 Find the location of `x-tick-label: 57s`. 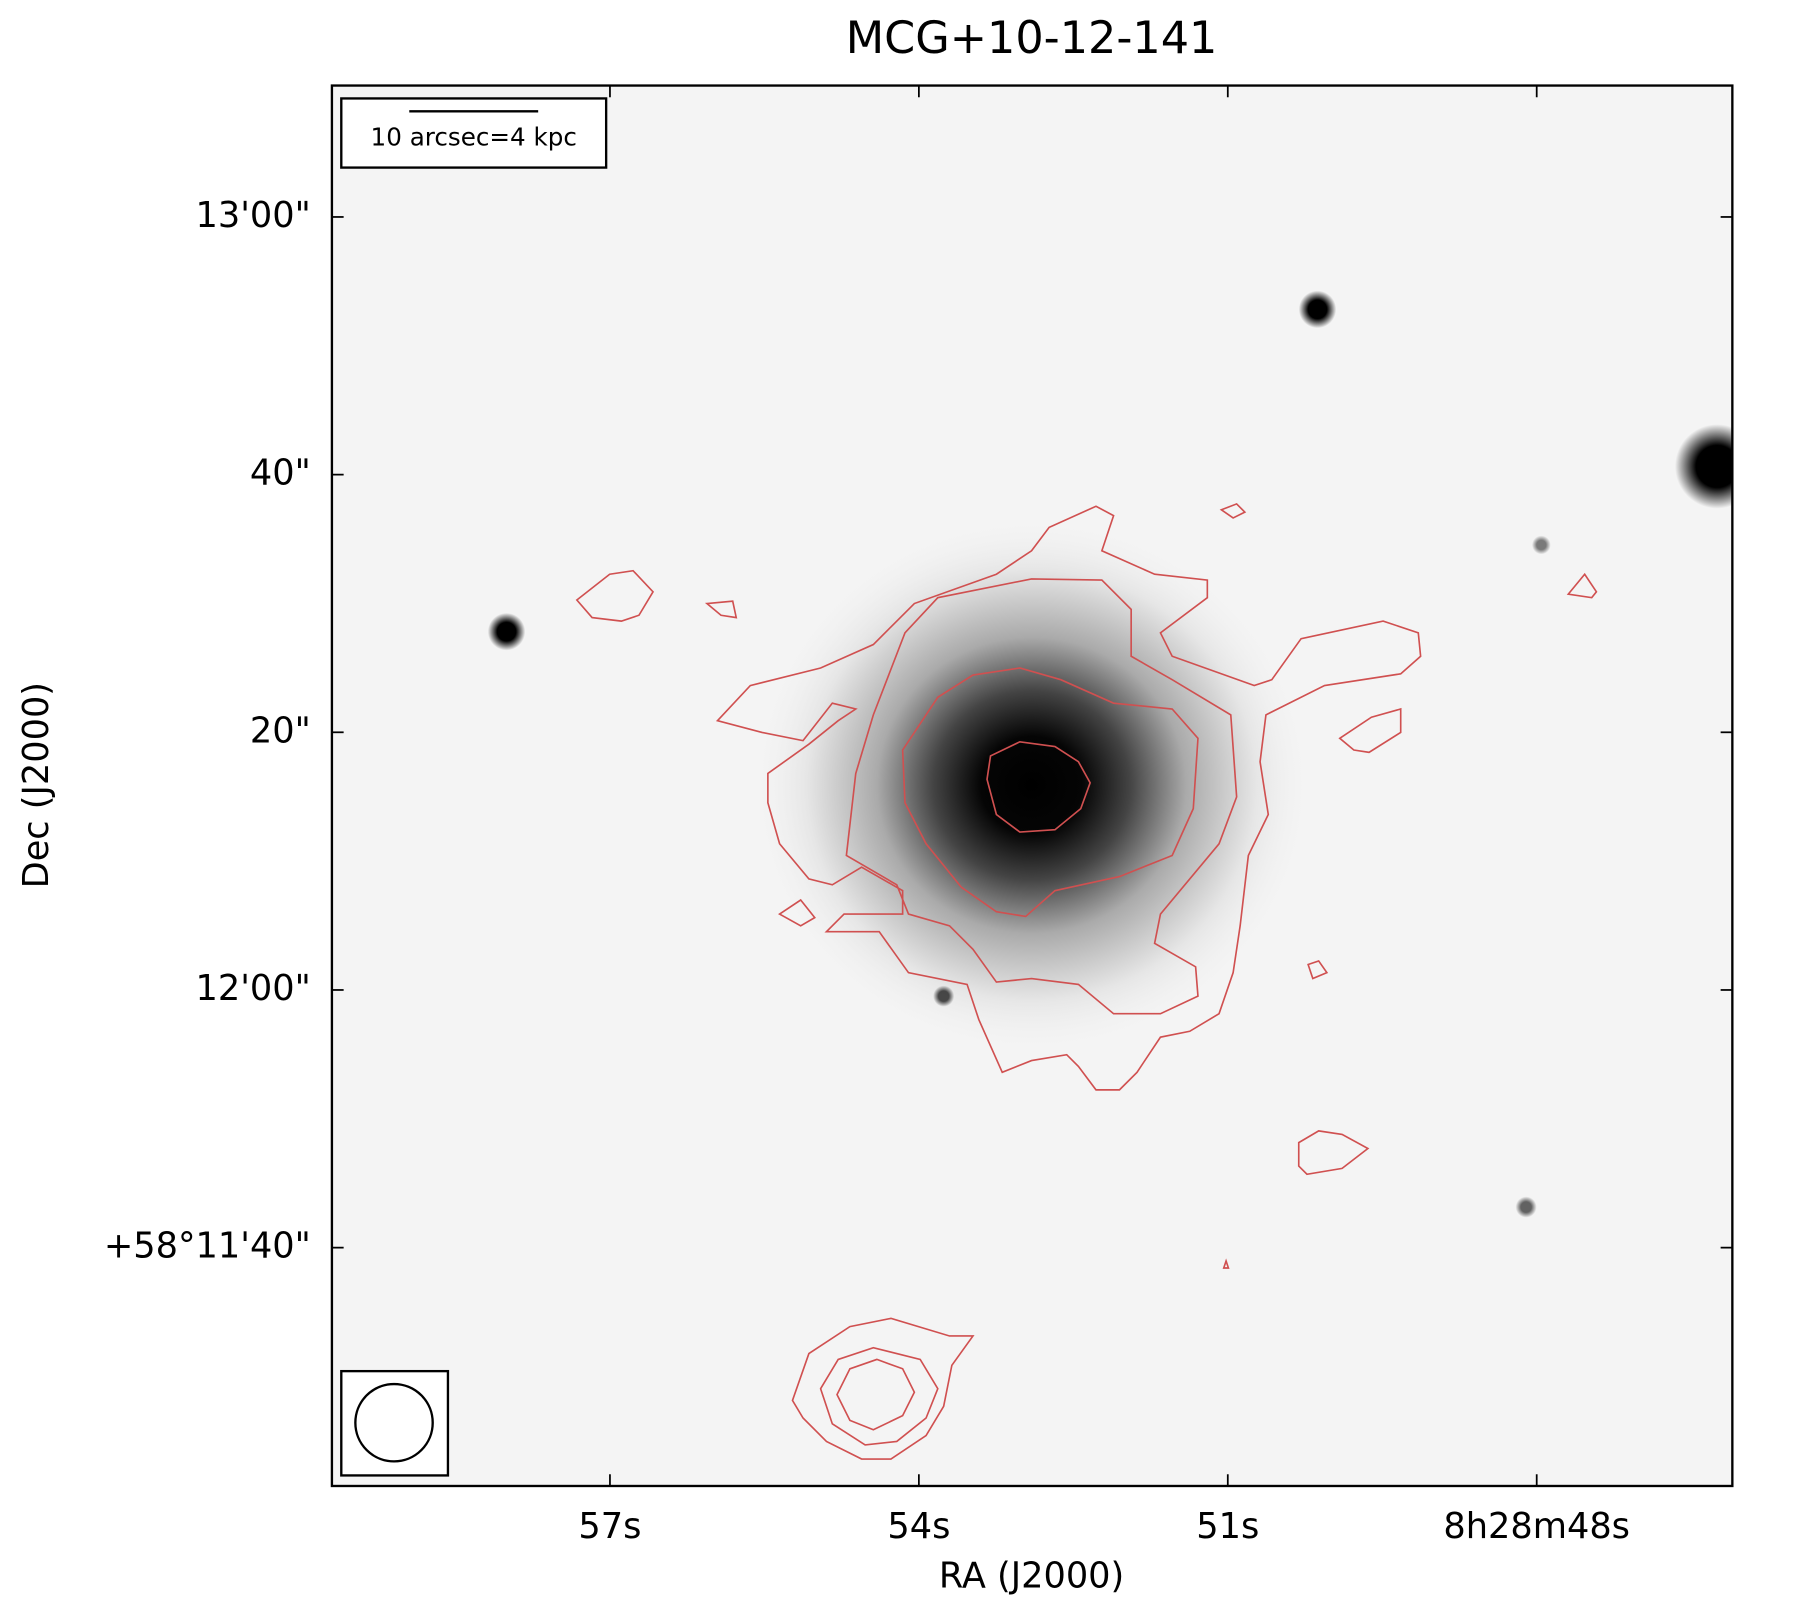

x-tick-label: 57s is located at coordinates (609, 1526).